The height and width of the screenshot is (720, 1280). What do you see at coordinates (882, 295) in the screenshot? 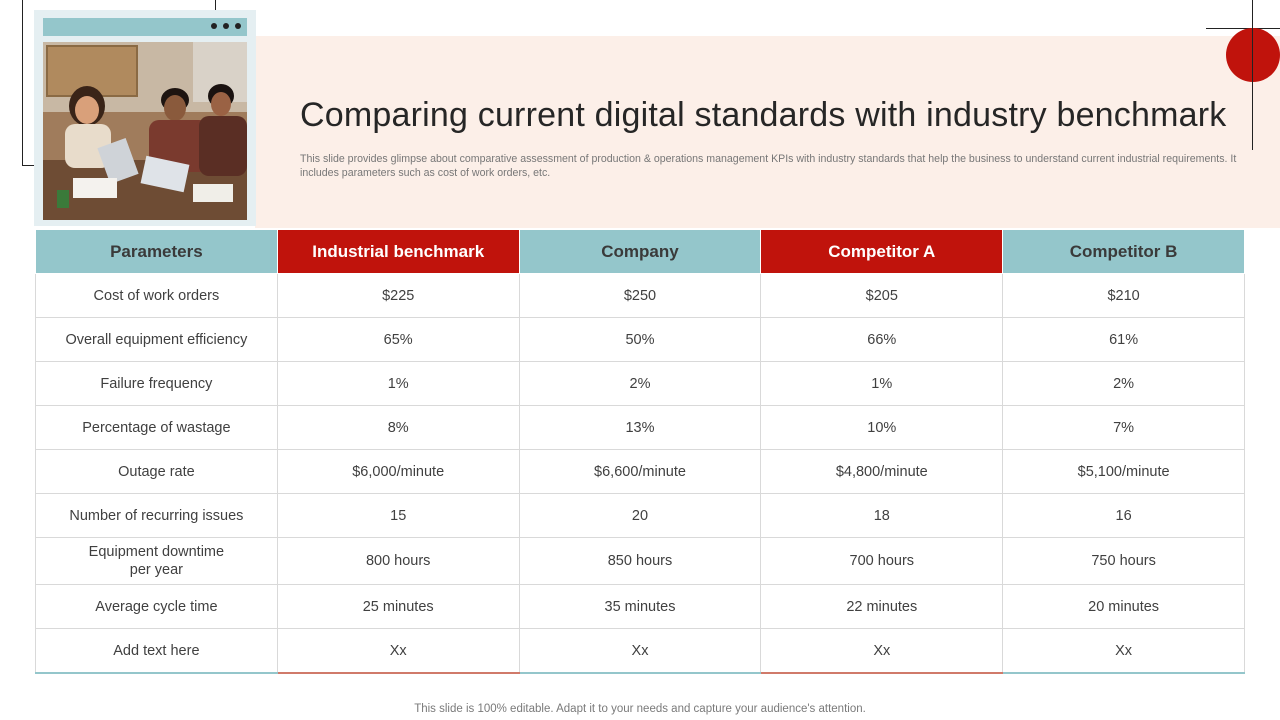
I see `table-cell: $205` at bounding box center [882, 295].